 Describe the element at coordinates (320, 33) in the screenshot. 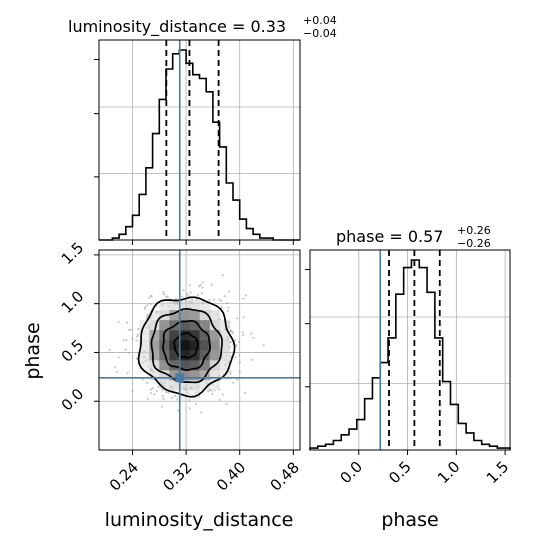

I see `lum-title-lower: −0.04` at that location.